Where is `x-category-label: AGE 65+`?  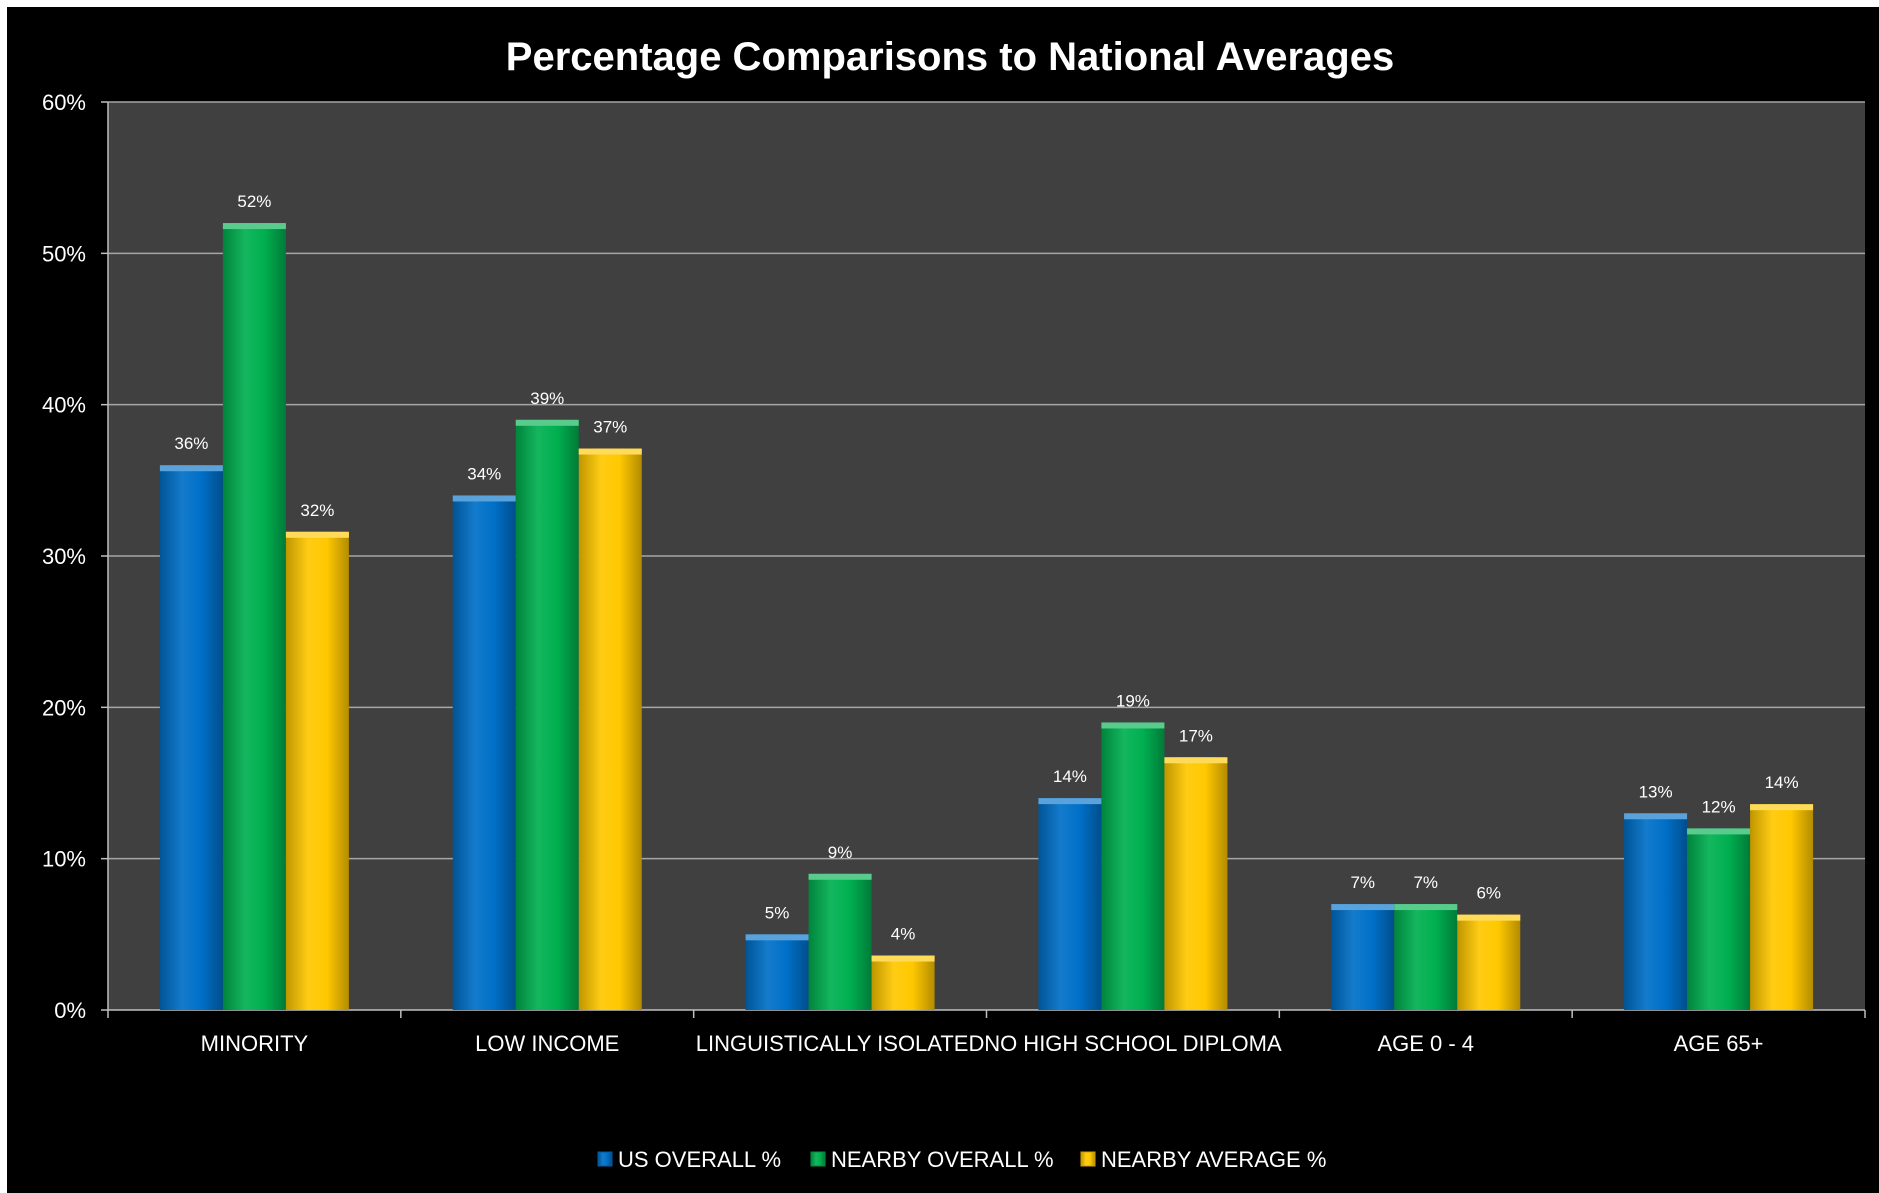 x-category-label: AGE 65+ is located at coordinates (1719, 1043).